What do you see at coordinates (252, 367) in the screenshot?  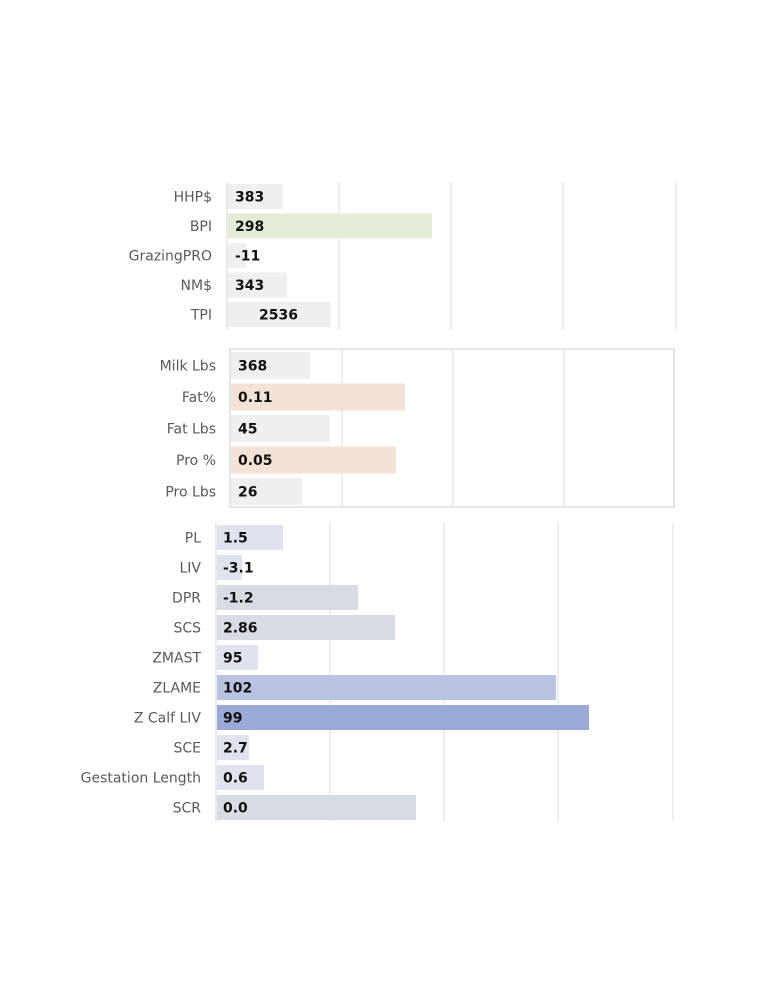 I see `data-label: 368` at bounding box center [252, 367].